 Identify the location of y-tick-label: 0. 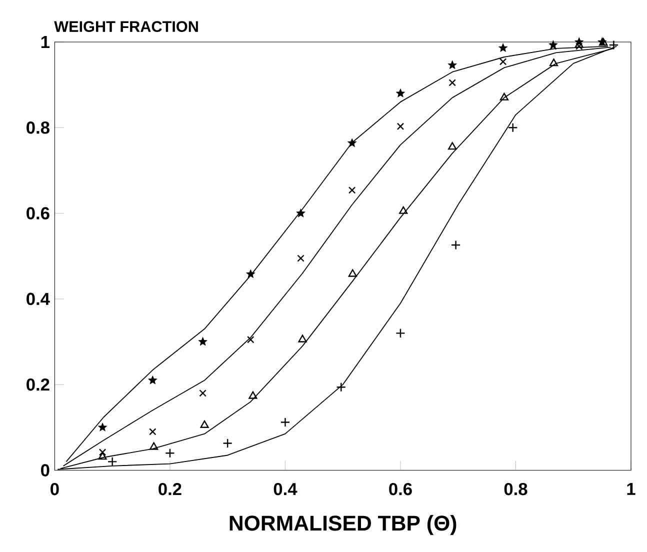
(45, 470).